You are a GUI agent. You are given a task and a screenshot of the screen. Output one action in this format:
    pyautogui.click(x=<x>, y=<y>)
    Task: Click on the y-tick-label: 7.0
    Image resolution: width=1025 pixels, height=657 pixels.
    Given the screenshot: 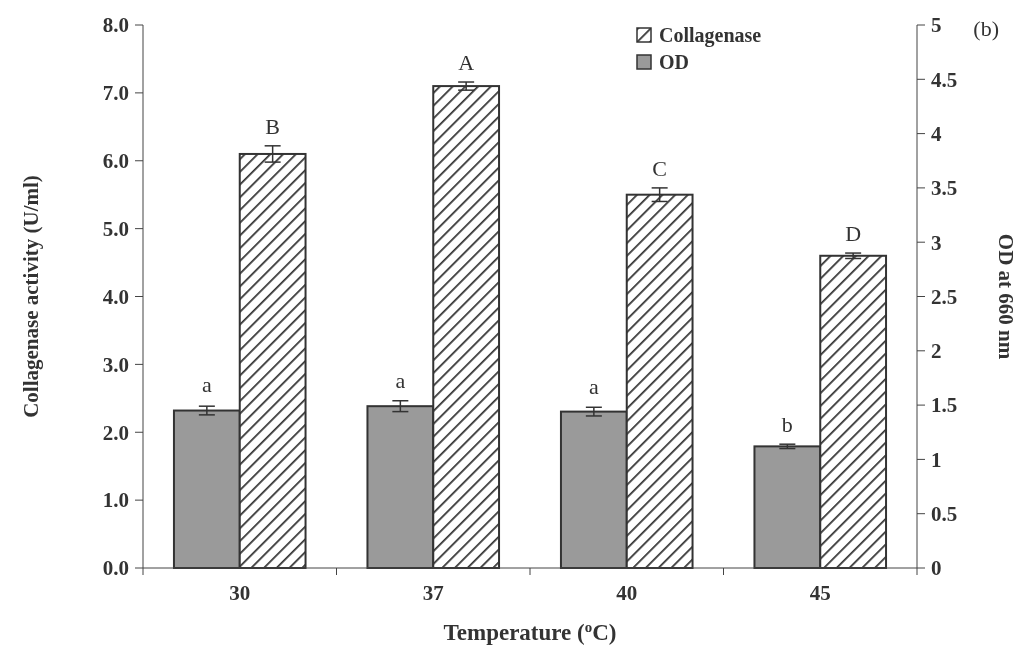 What is the action you would take?
    pyautogui.click(x=115, y=93)
    